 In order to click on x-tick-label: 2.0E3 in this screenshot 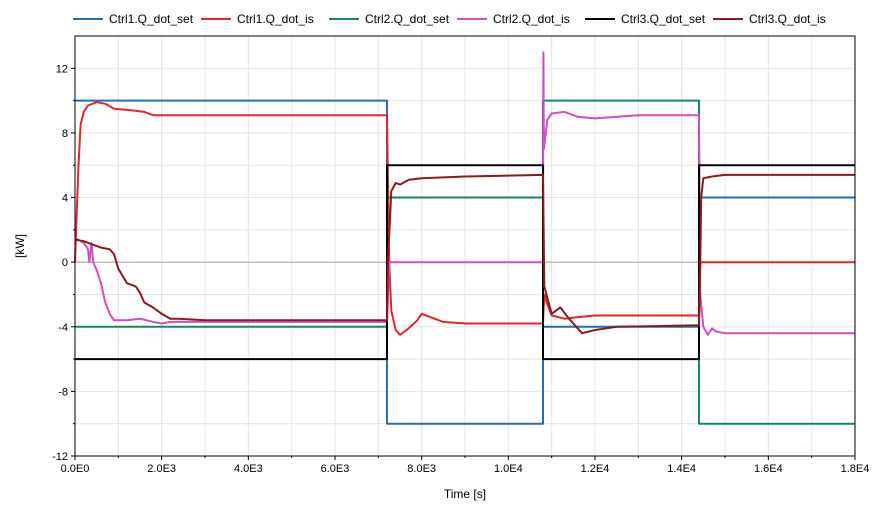, I will do `click(161, 469)`.